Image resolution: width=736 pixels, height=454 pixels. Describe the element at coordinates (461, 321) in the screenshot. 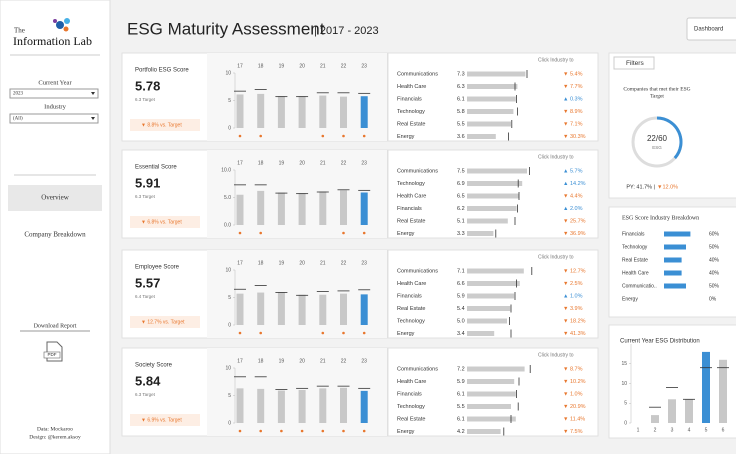

I see `industry-value: 5.0` at that location.